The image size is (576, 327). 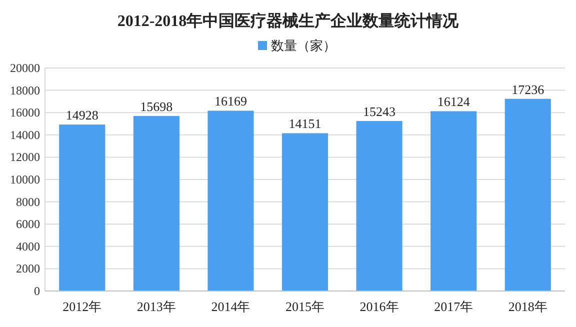 What do you see at coordinates (453, 102) in the screenshot?
I see `data-label: 16124` at bounding box center [453, 102].